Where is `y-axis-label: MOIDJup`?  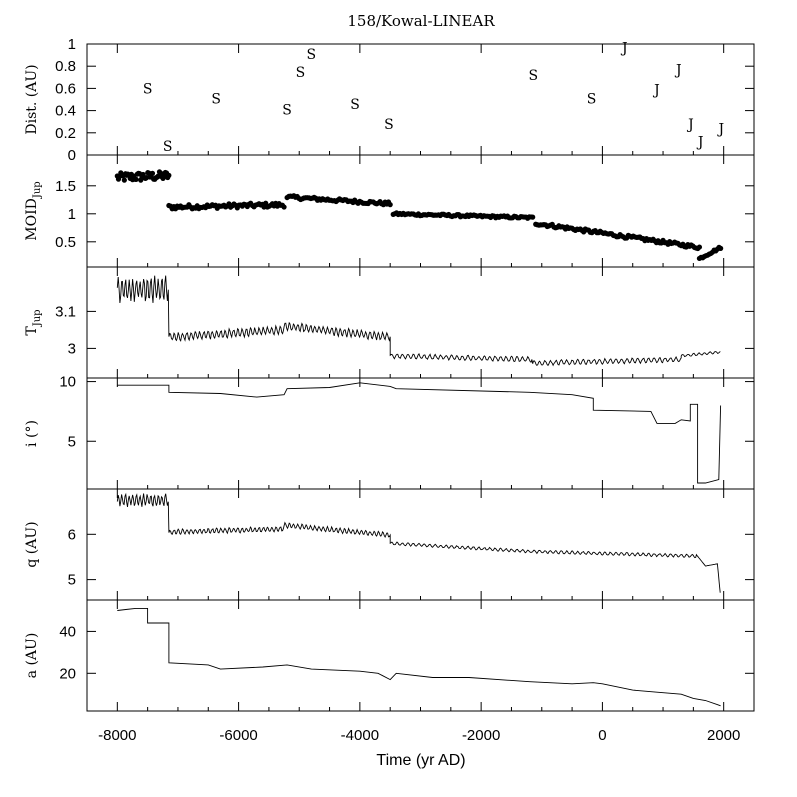 y-axis-label: MOIDJup is located at coordinates (33, 210).